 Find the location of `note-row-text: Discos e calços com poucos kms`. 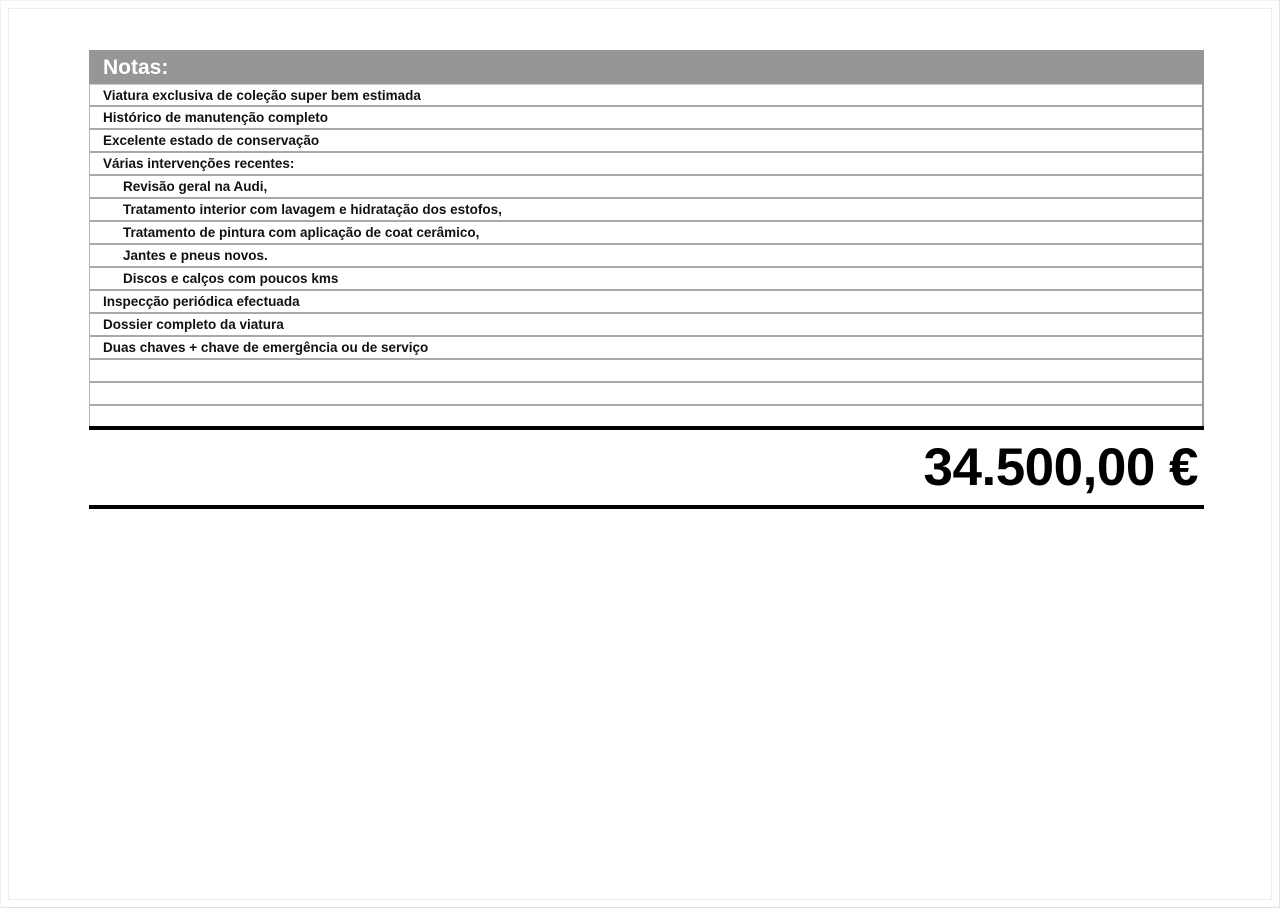

note-row-text: Discos e calços com poucos kms is located at coordinates (231, 278).